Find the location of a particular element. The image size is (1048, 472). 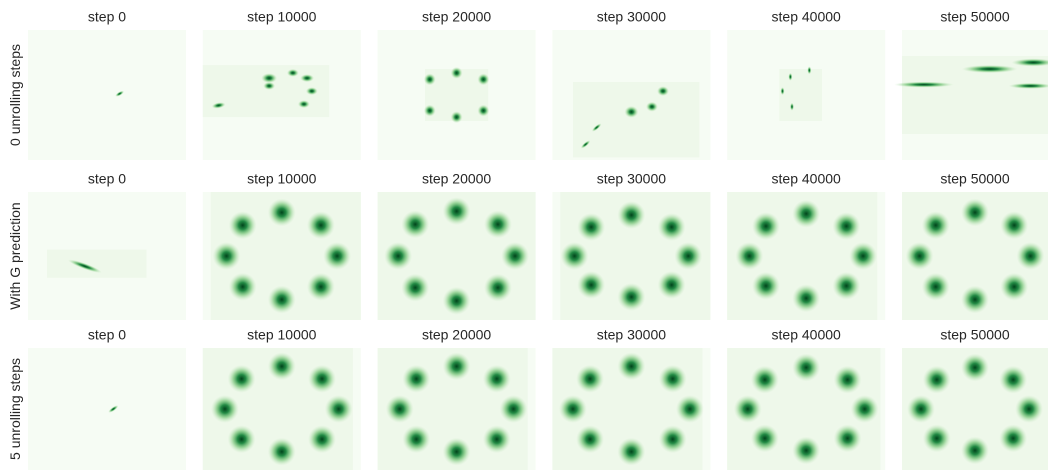

panel-background is located at coordinates (107, 409).